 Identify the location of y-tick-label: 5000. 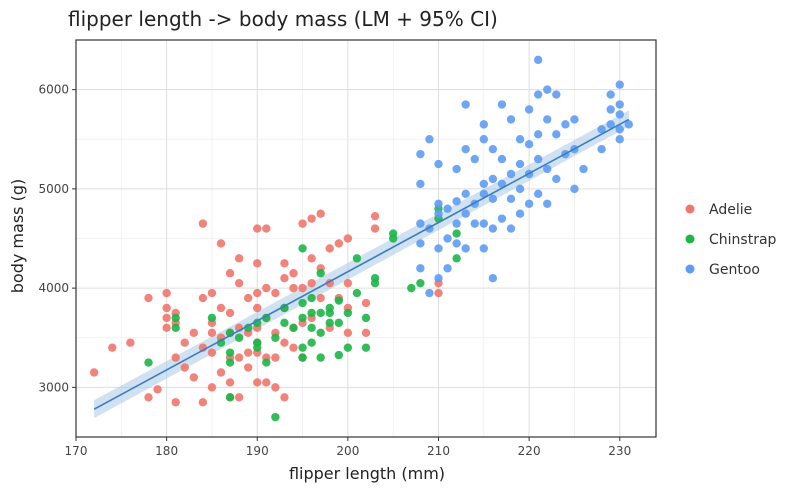
(53, 189).